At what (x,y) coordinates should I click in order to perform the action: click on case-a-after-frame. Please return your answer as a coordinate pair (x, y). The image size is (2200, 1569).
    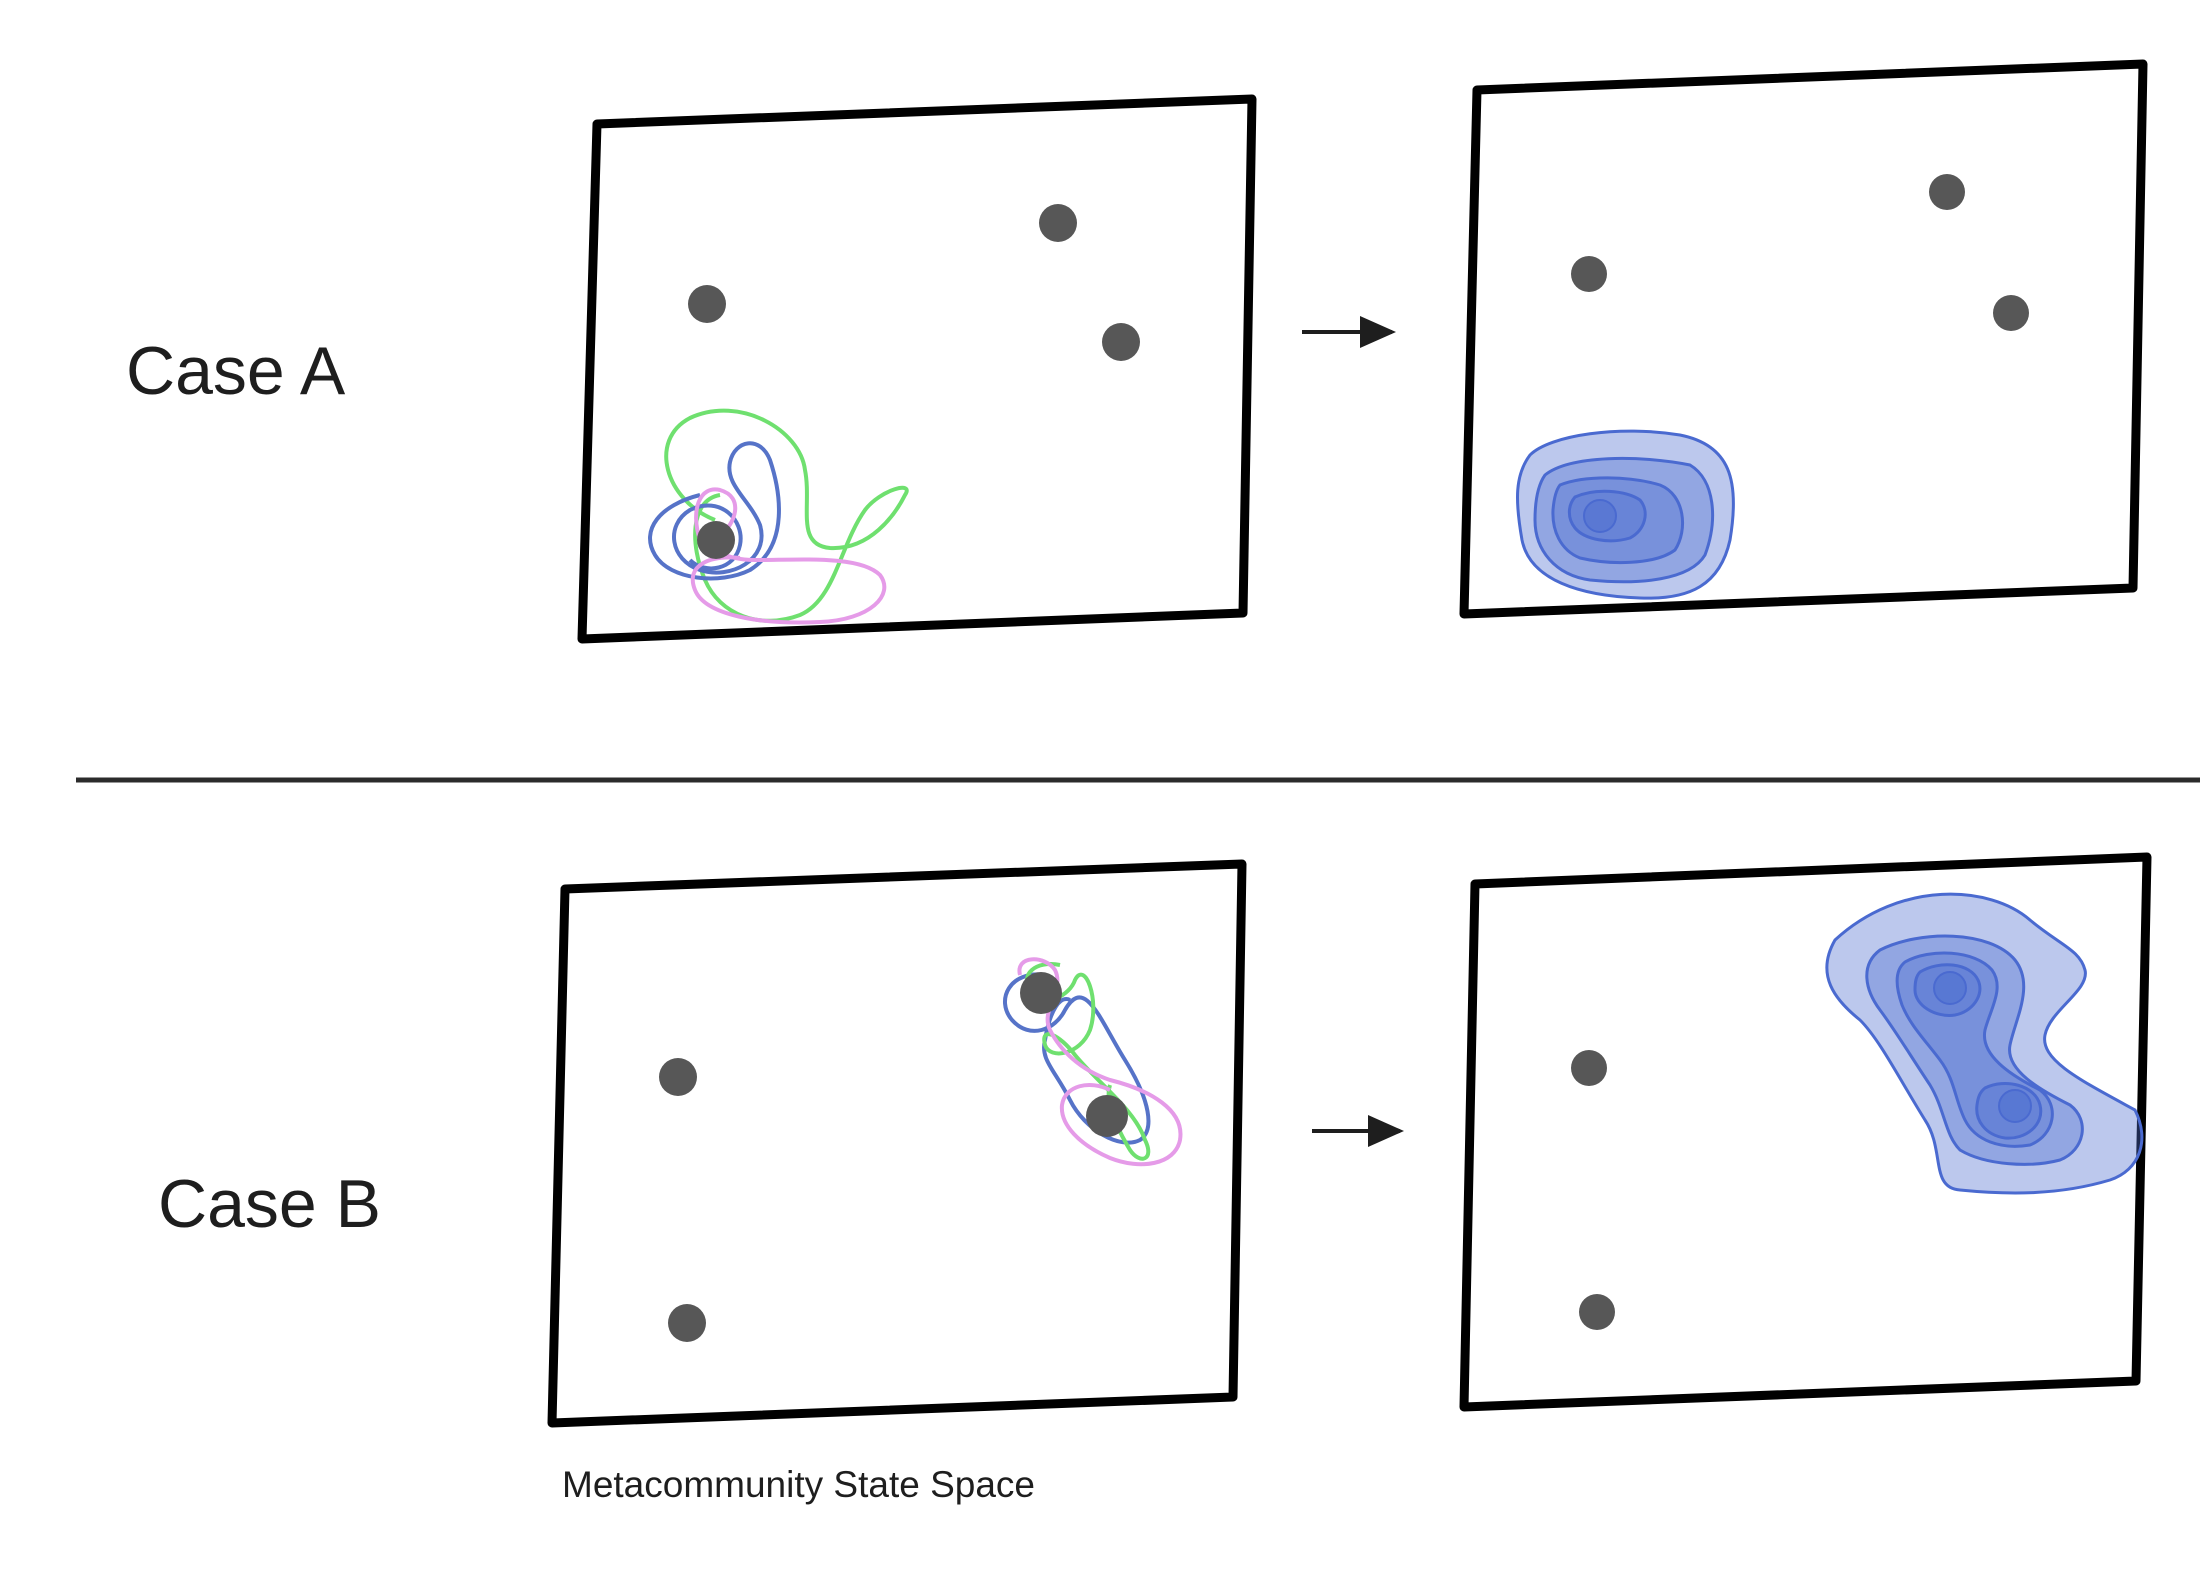
    Looking at the image, I should click on (1803, 339).